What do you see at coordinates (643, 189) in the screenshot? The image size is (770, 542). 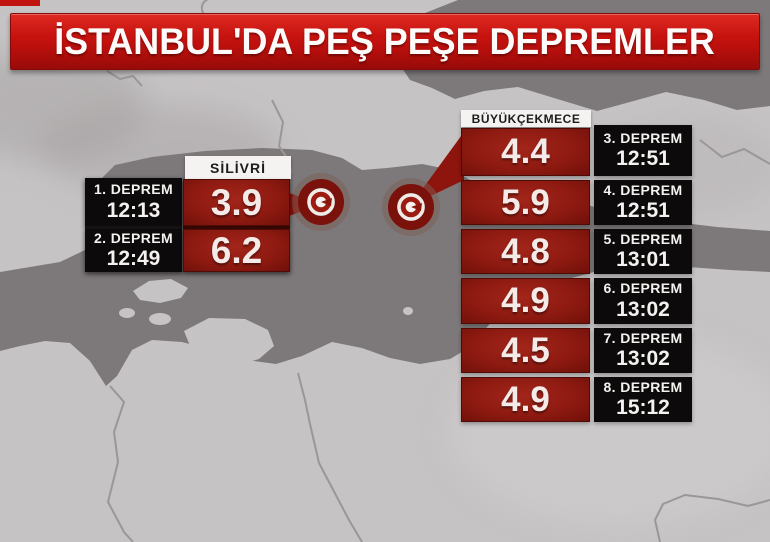 I see `quake-label: 4. DEPREM` at bounding box center [643, 189].